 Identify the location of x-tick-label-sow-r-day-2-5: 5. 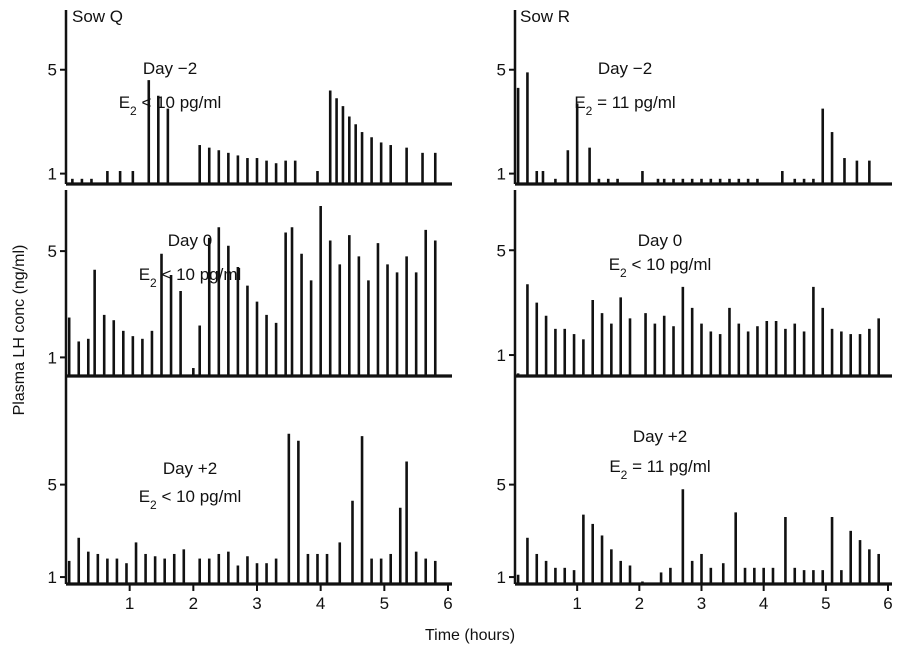
(825, 603).